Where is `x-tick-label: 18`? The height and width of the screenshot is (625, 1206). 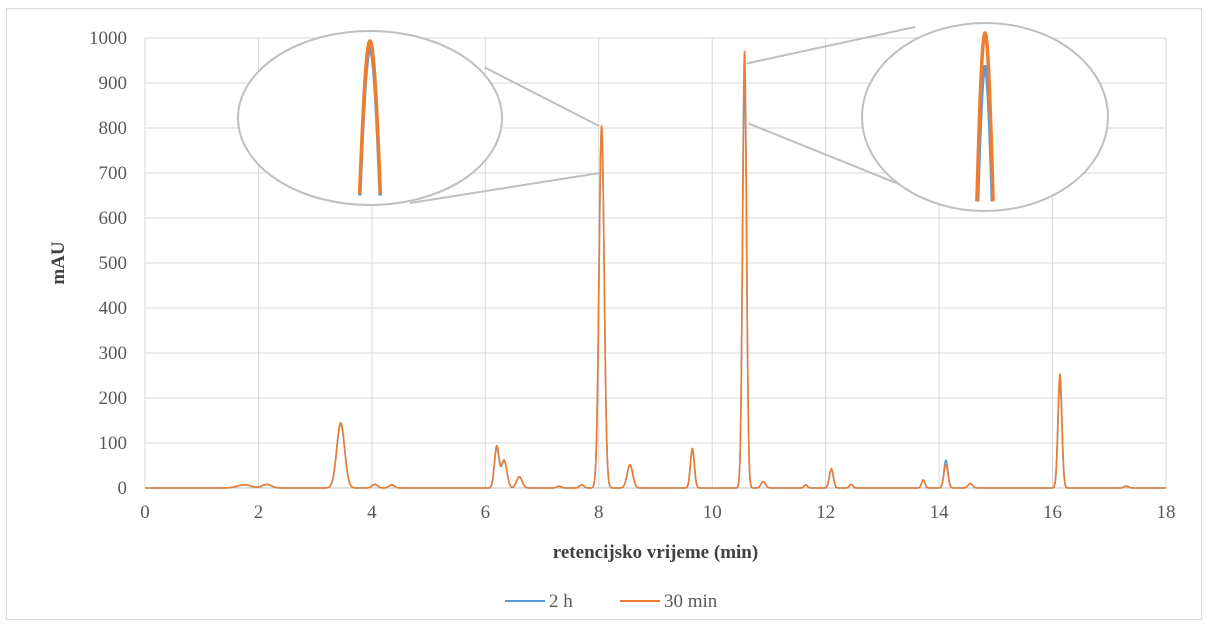
x-tick-label: 18 is located at coordinates (1166, 512).